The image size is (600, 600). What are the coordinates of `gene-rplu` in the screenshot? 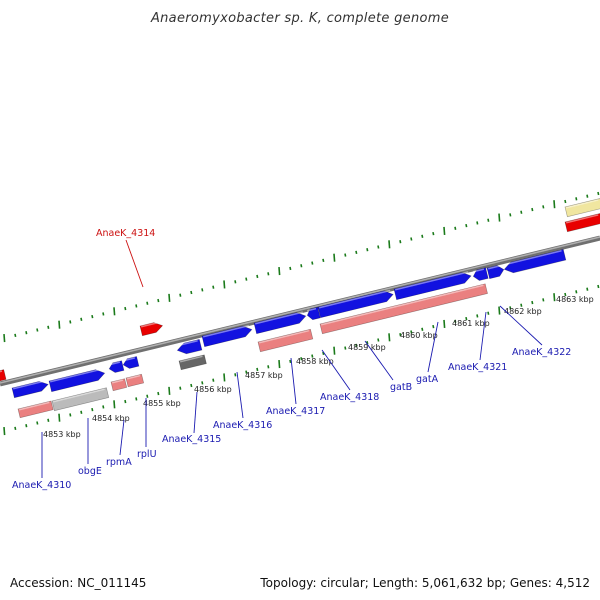 It's located at (131, 362).